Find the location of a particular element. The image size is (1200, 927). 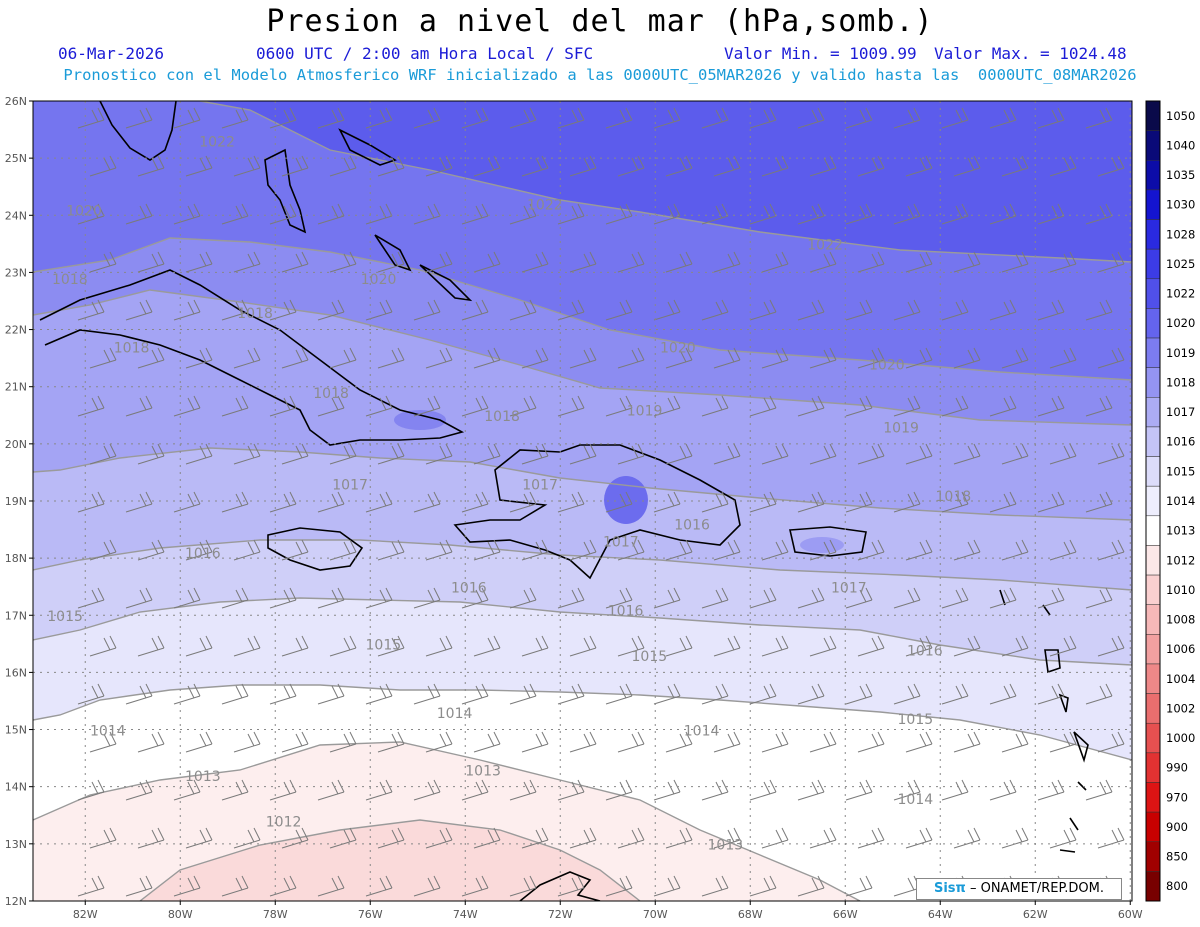

colorbar-label: 970 is located at coordinates (1177, 797).